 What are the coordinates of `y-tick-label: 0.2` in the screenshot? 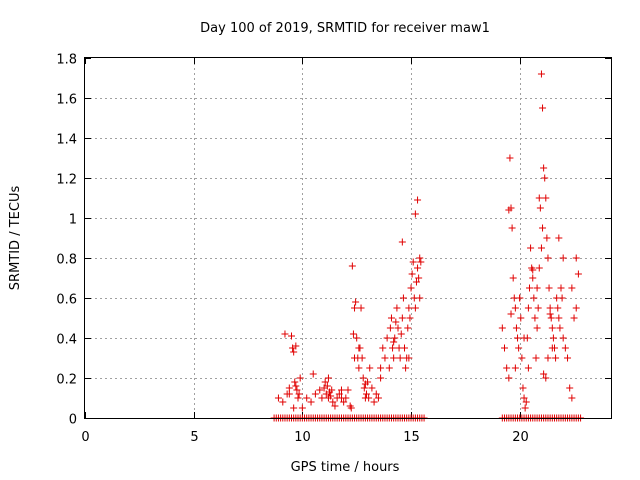 It's located at (66, 380).